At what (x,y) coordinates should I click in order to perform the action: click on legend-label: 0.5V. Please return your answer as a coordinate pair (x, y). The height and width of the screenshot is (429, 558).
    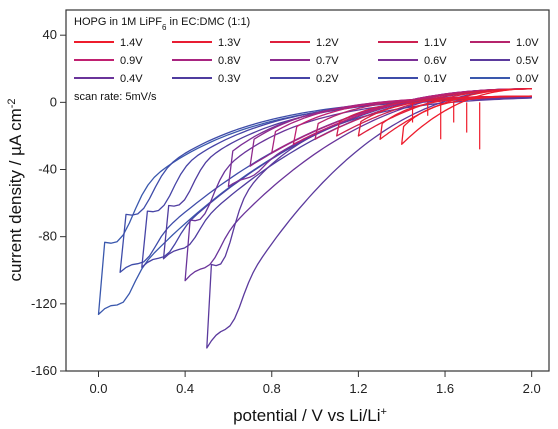
    Looking at the image, I should click on (527, 61).